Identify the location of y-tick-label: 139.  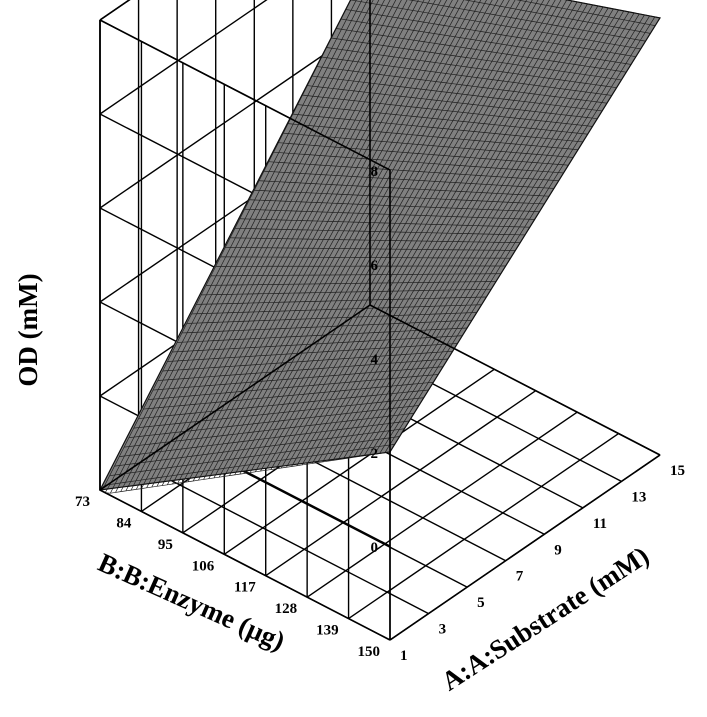
(327, 631).